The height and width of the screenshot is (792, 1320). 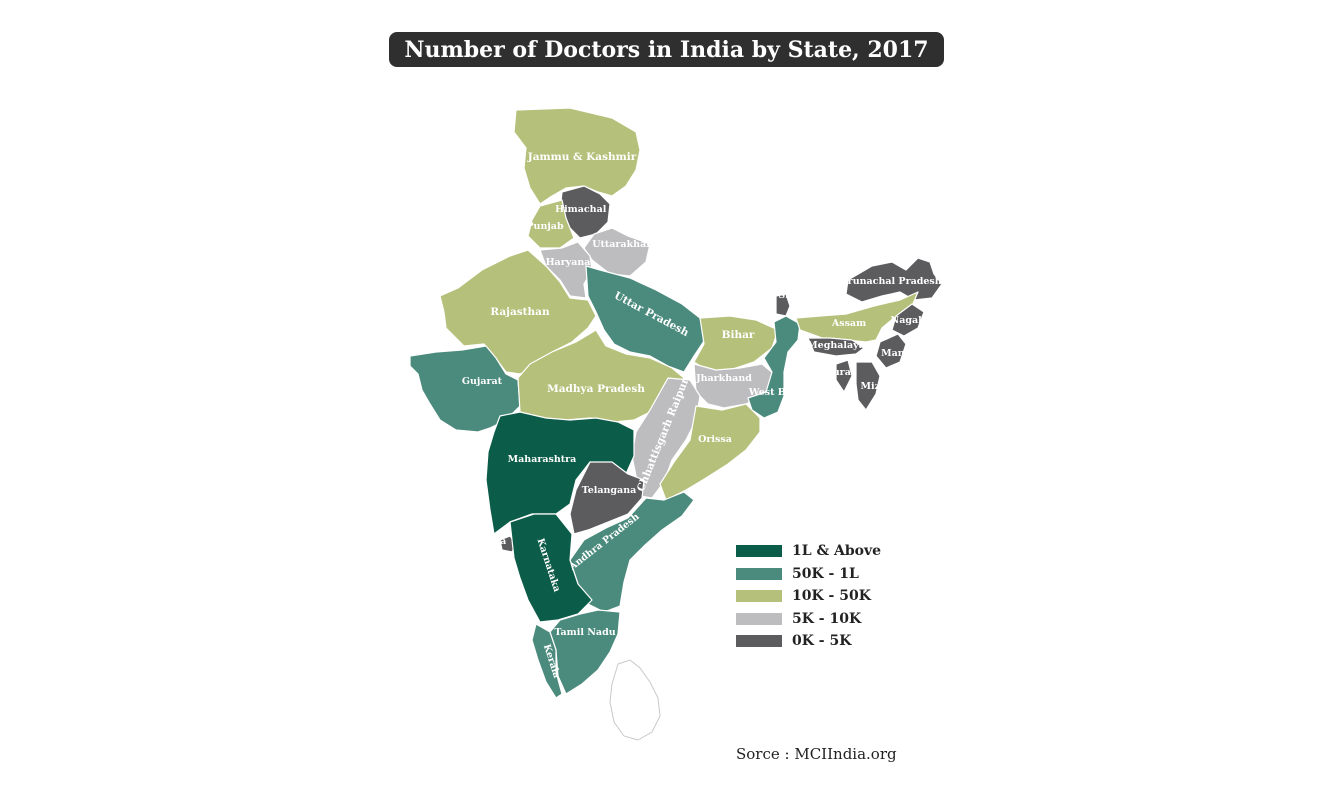 What do you see at coordinates (520, 312) in the screenshot?
I see `label-rajasthan: Rajasthan` at bounding box center [520, 312].